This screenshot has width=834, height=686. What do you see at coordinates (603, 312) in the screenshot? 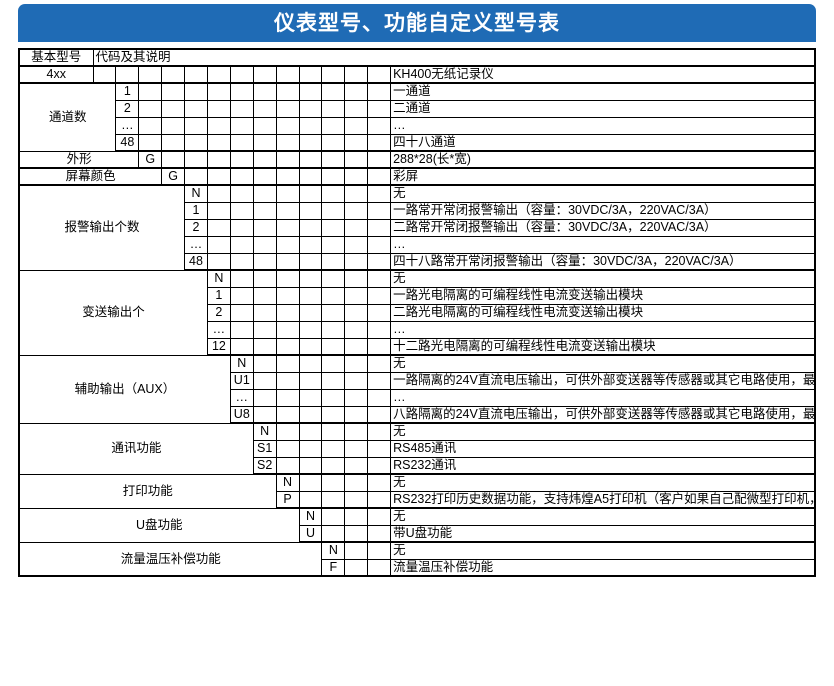
I see `description-cell: 二路光电隔离的可编程线性电流变送输出模块` at bounding box center [603, 312].